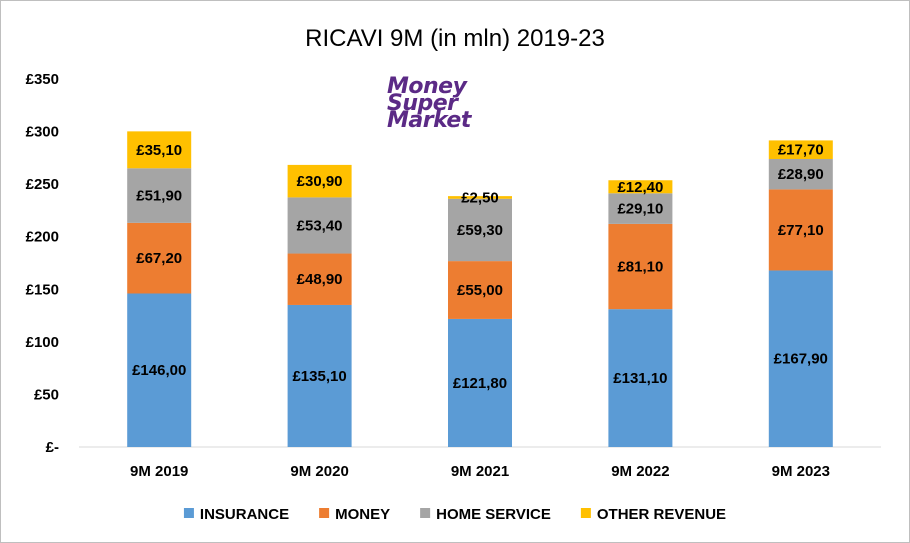 The image size is (910, 543). What do you see at coordinates (46, 394) in the screenshot?
I see `y-tick-label: £50` at bounding box center [46, 394].